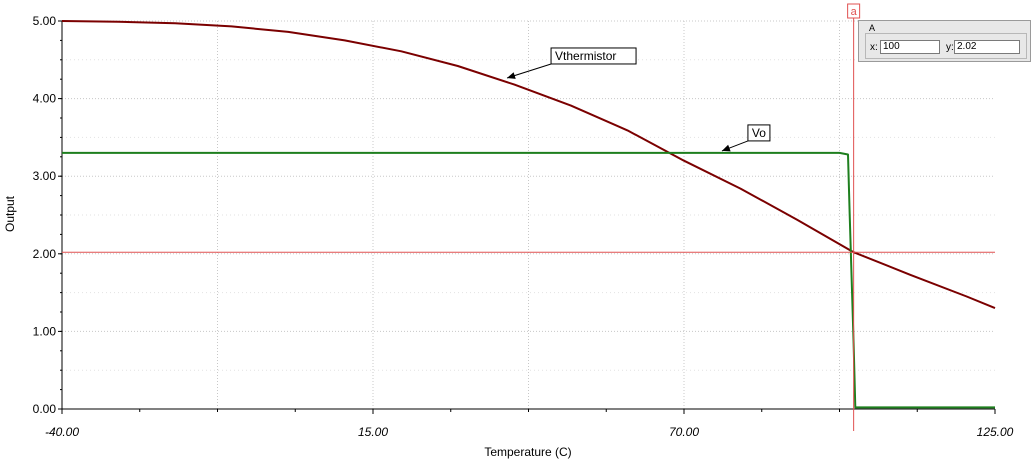 Image resolution: width=1031 pixels, height=470 pixels. I want to click on y-tick-label: 2.00, so click(45, 254).